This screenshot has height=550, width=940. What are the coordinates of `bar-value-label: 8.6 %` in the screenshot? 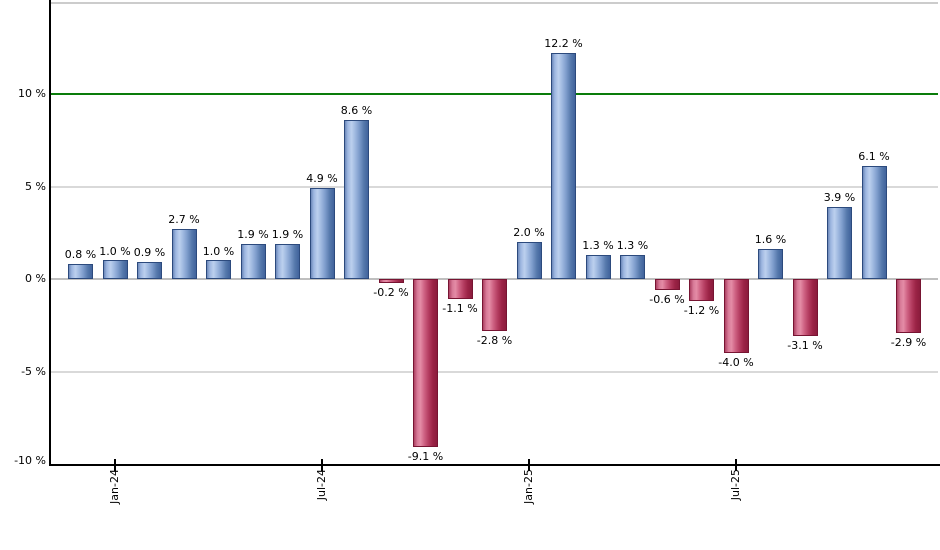 It's located at (356, 110).